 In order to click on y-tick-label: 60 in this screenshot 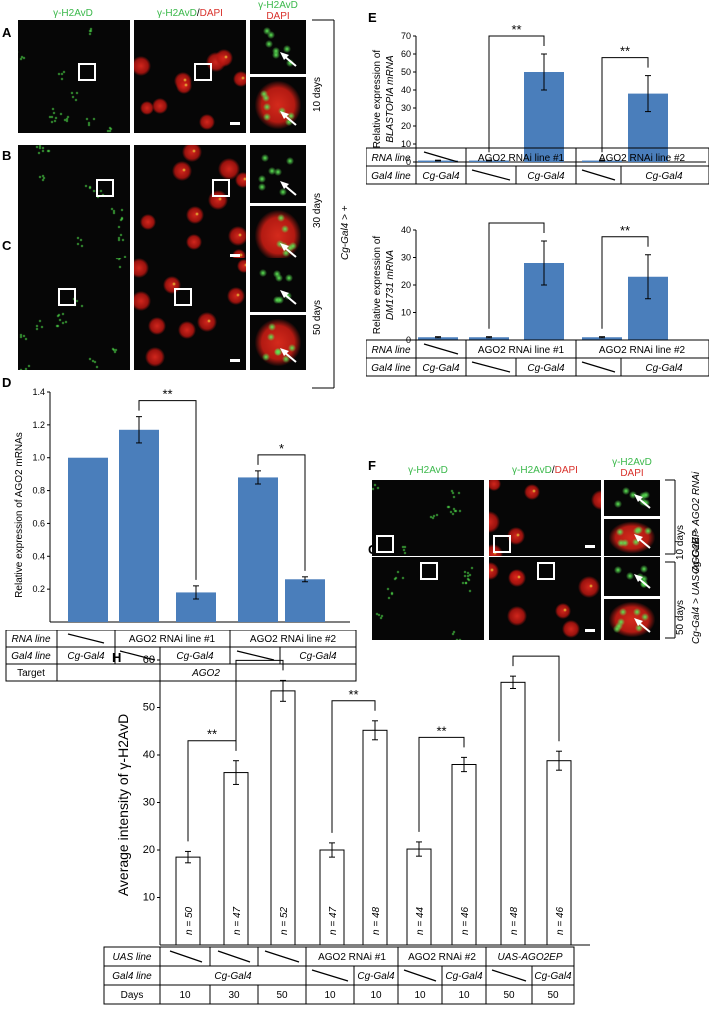, I will do `click(406, 54)`.